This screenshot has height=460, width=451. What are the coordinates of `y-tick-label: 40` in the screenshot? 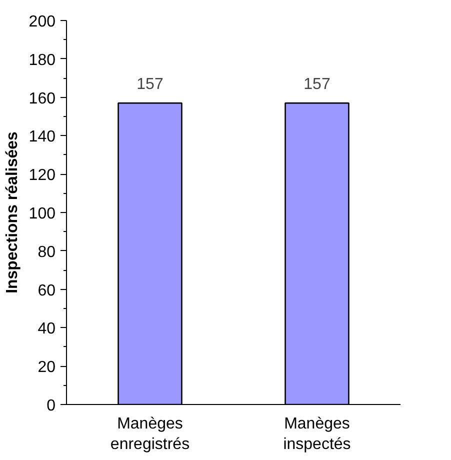 It's located at (47, 329).